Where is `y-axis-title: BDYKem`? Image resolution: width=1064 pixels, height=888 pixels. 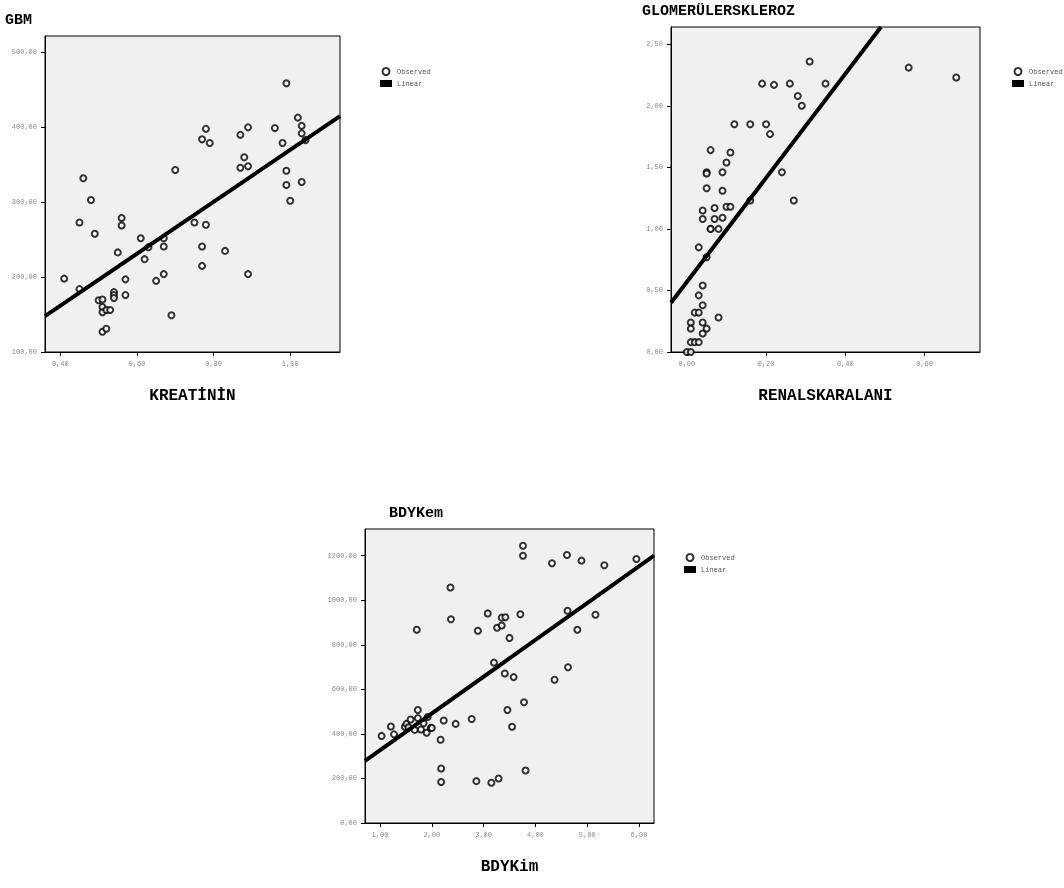 y-axis-title: BDYKem is located at coordinates (416, 513).